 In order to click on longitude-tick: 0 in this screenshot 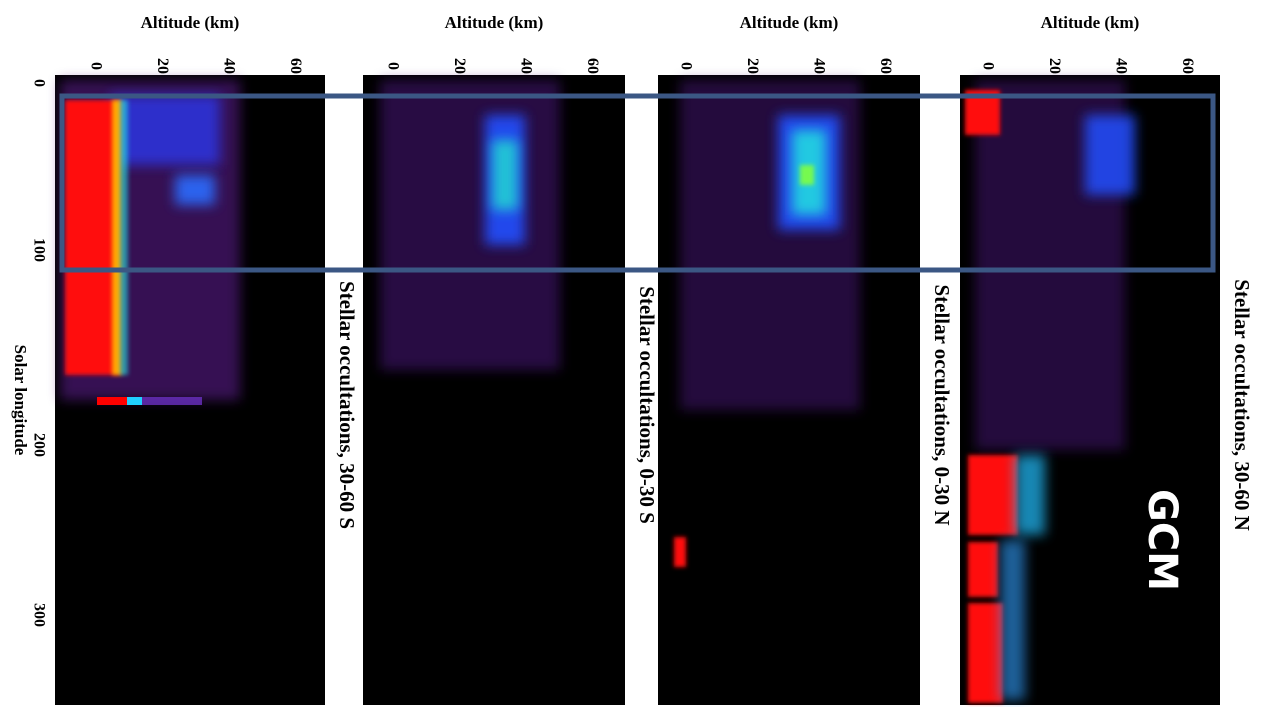, I will do `click(38, 83)`.